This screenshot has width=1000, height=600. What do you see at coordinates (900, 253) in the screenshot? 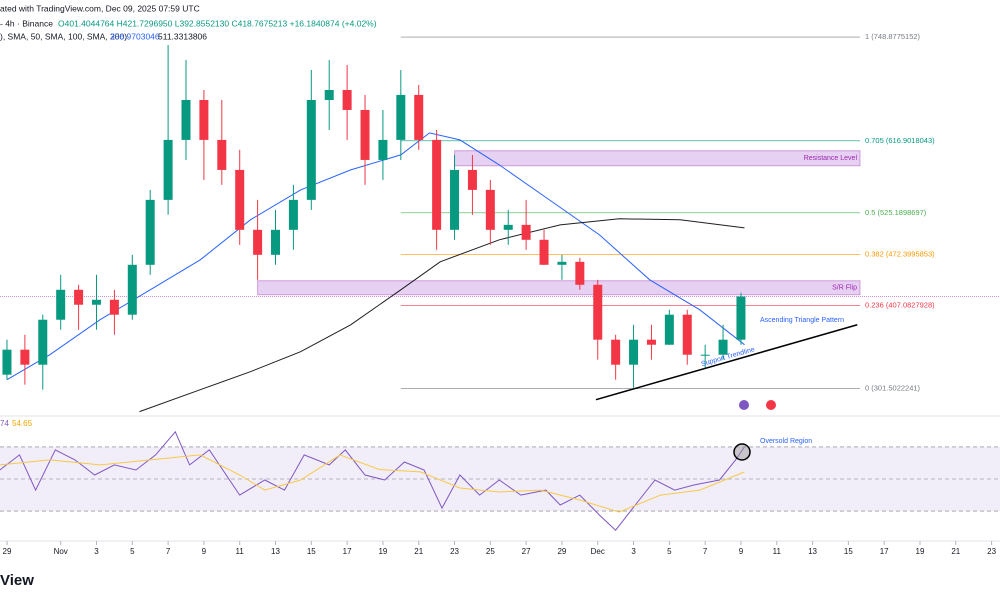
I see `fib-label: 0.382 (472.3995853)` at bounding box center [900, 253].